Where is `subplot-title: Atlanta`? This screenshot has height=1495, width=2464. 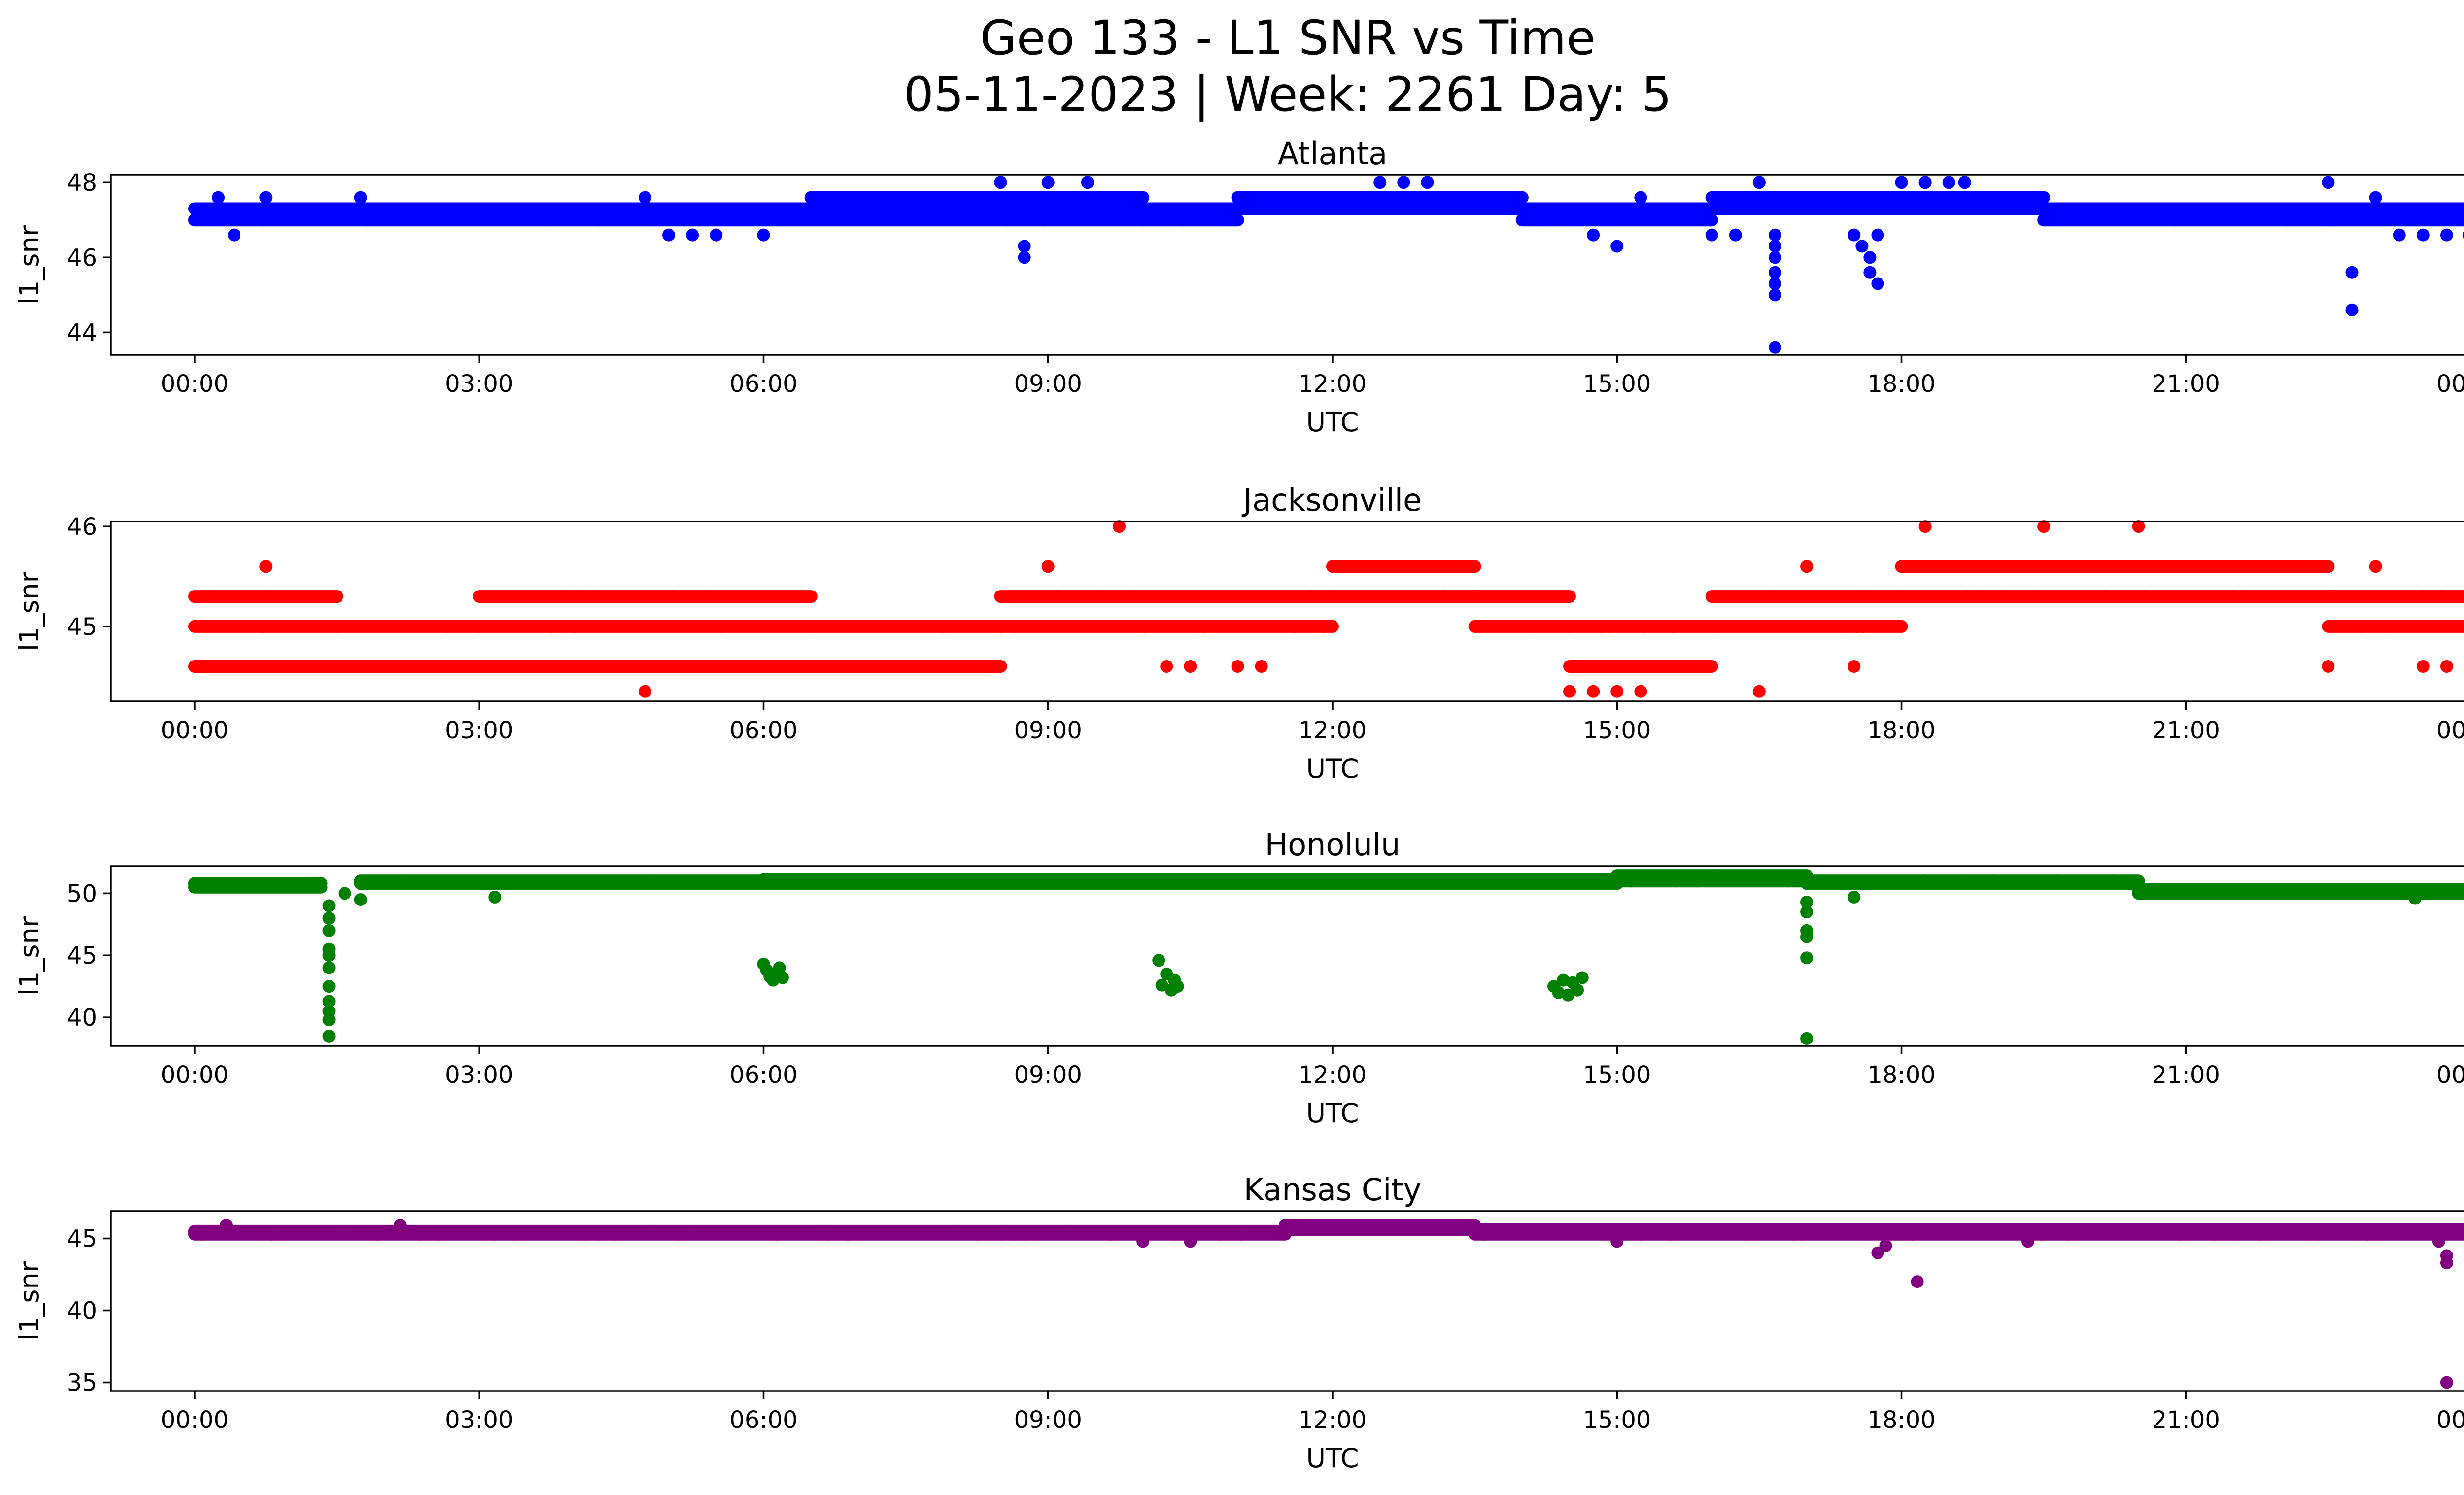 subplot-title: Atlanta is located at coordinates (1332, 154).